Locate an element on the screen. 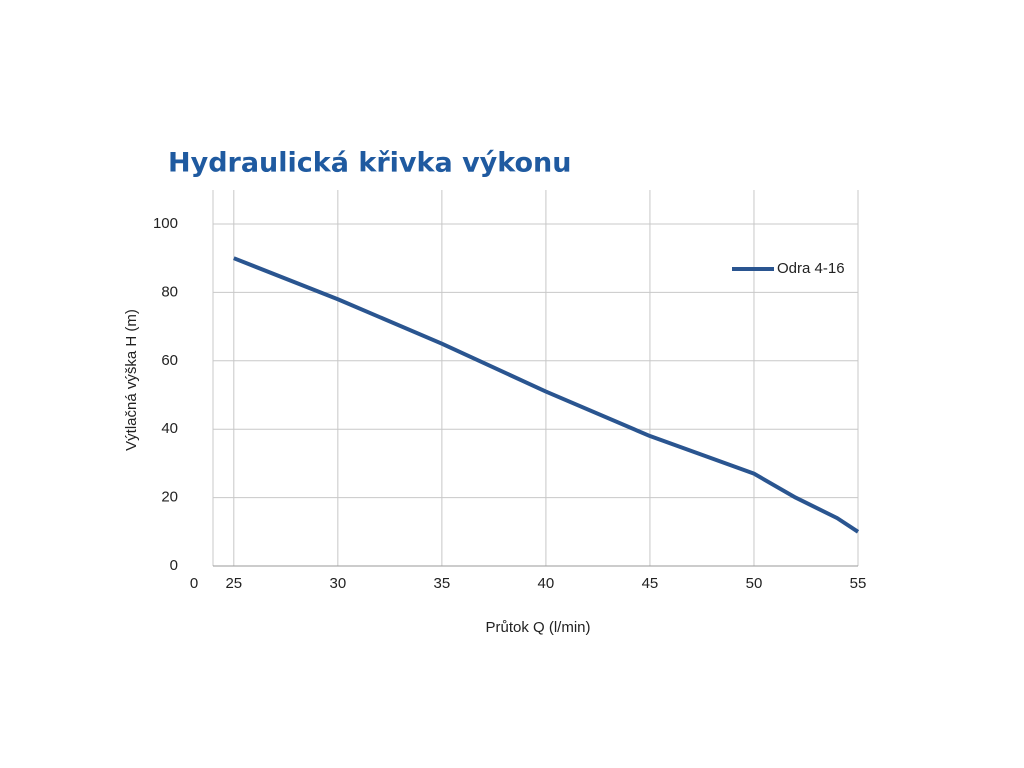 The image size is (1024, 768). y-axis-label: Výtlačná výška H (m) is located at coordinates (131, 380).